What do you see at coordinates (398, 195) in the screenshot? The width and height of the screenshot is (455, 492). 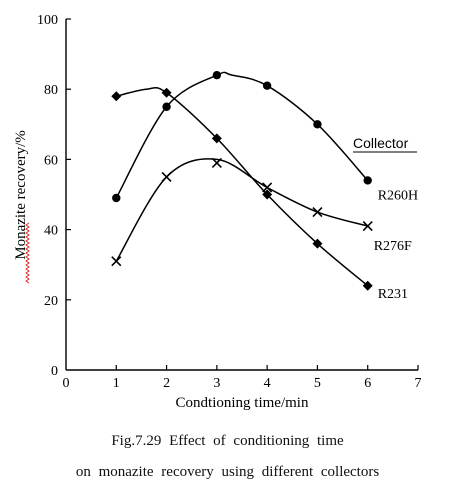 I see `series-label-r260h: R260H` at bounding box center [398, 195].